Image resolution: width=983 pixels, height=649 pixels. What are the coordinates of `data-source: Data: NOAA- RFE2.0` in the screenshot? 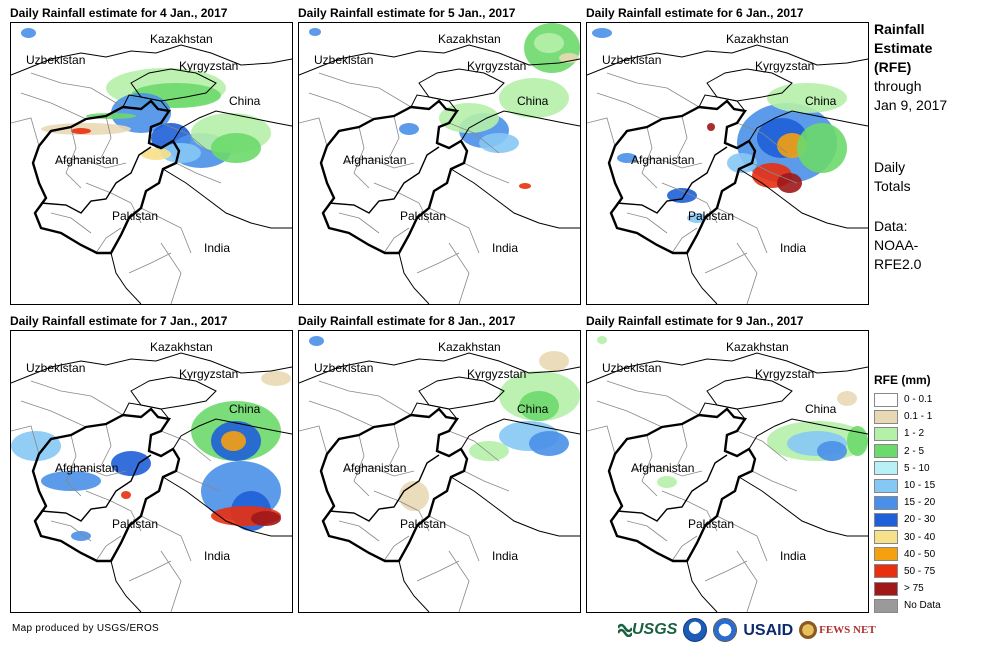 It's located at (898, 245).